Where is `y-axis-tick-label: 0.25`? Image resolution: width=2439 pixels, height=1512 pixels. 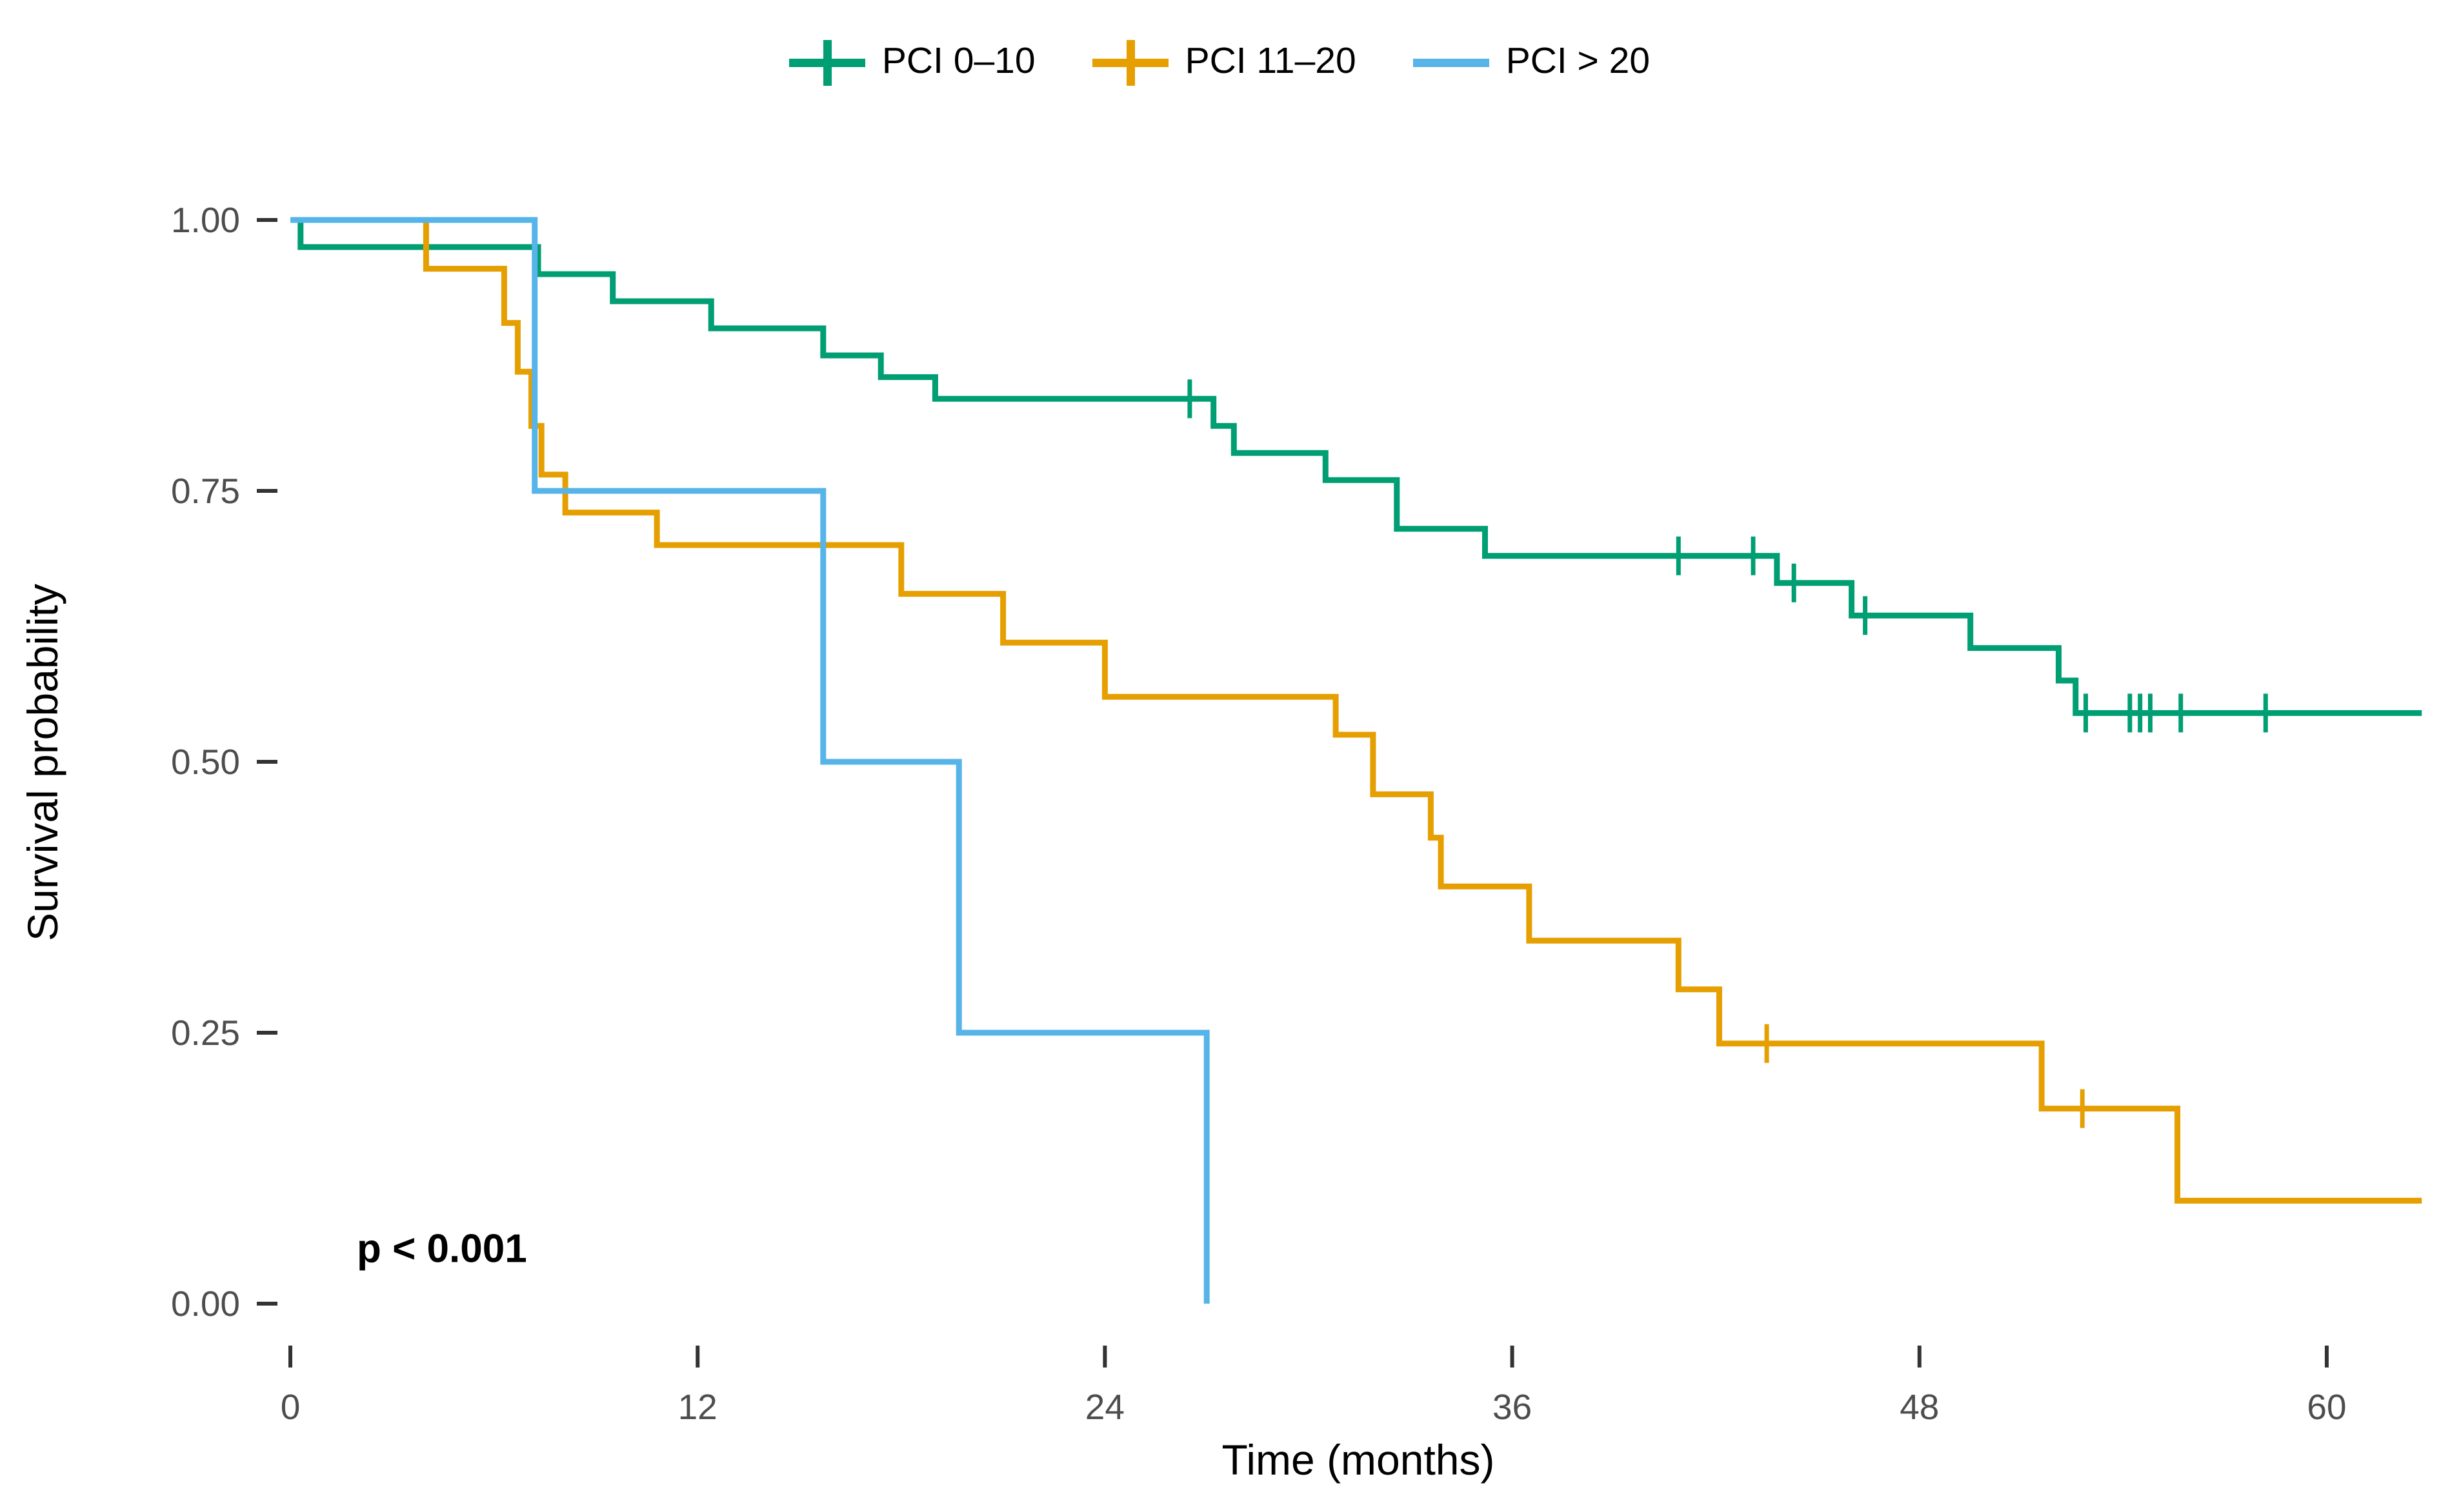
y-axis-tick-label: 0.25 is located at coordinates (206, 1033).